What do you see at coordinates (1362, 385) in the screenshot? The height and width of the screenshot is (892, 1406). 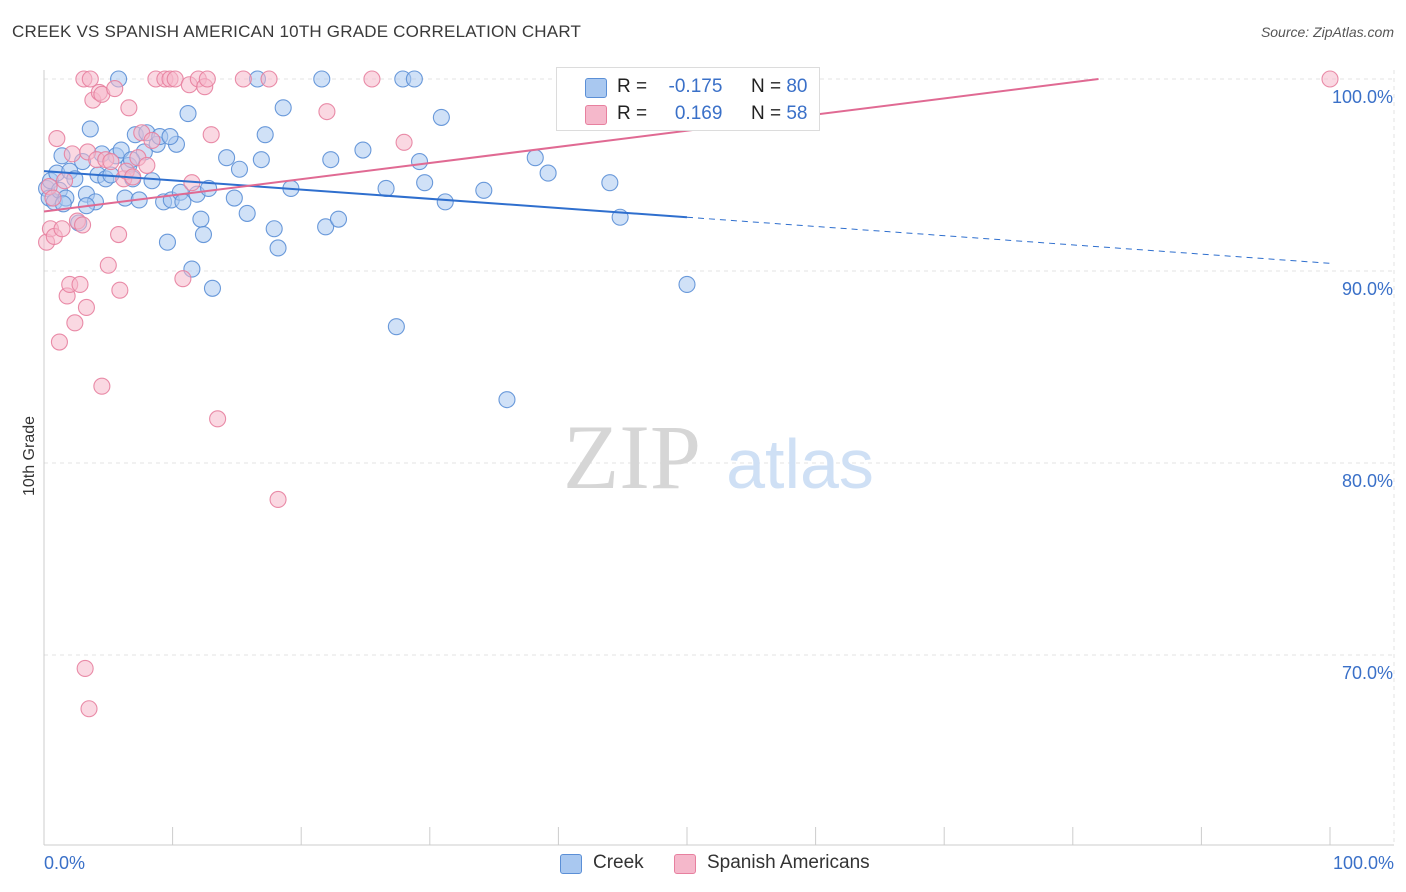 I see `y-tick-labels: 70.0% 80.0% 90.0% 100.0%` at bounding box center [1362, 385].